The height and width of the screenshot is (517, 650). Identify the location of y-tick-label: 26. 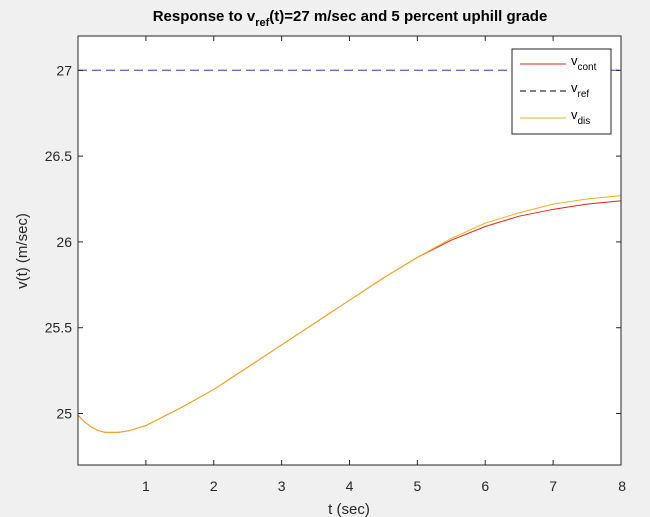
(64, 242).